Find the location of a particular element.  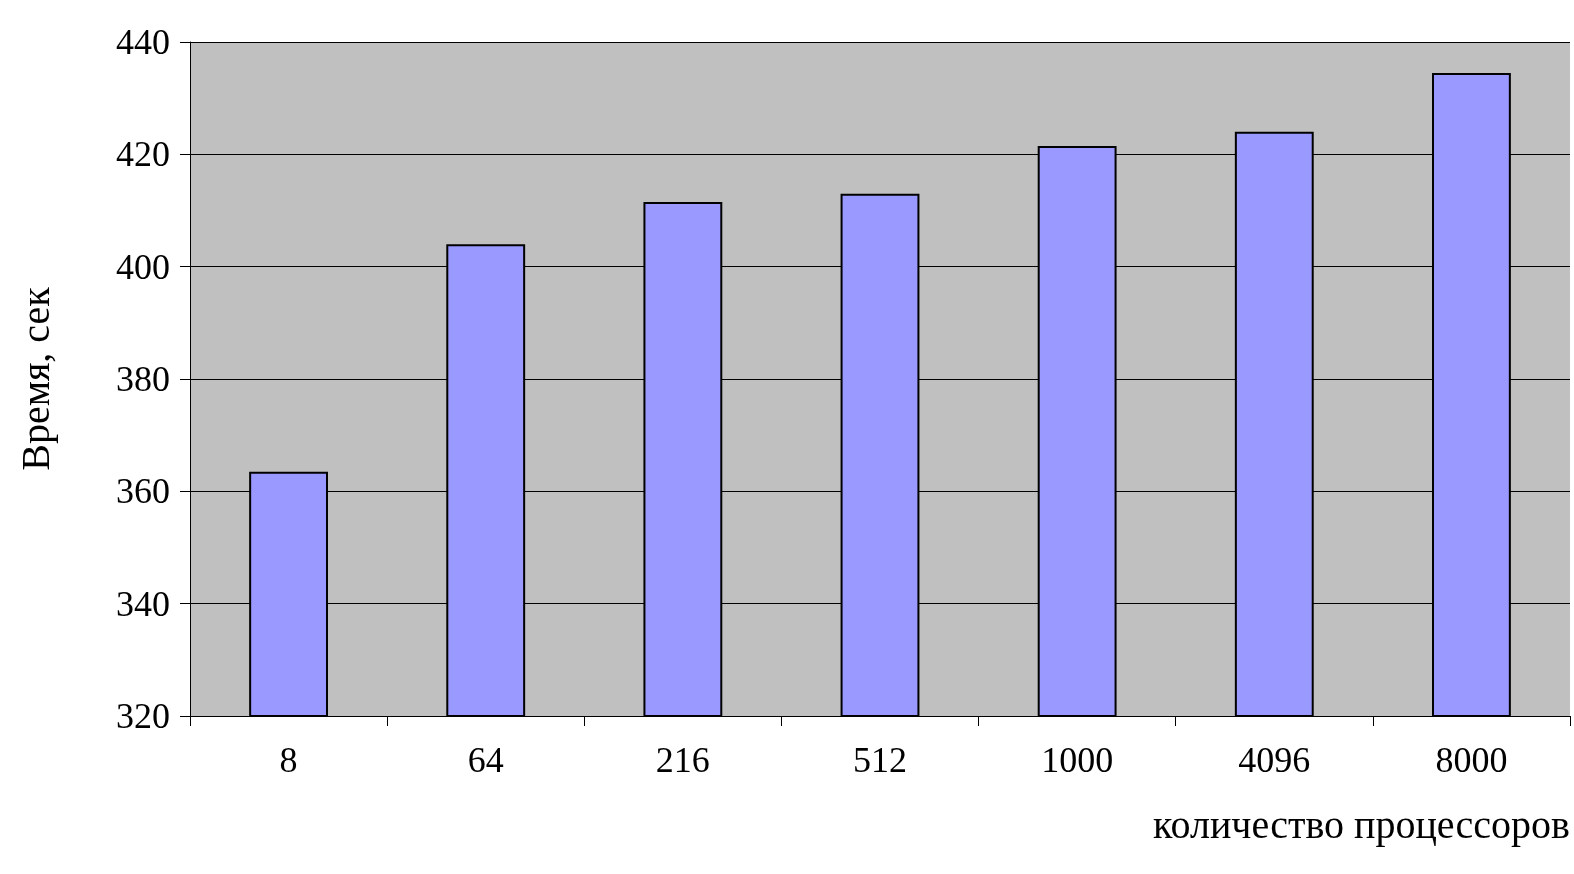

y-tick-label: 320 is located at coordinates (143, 716).